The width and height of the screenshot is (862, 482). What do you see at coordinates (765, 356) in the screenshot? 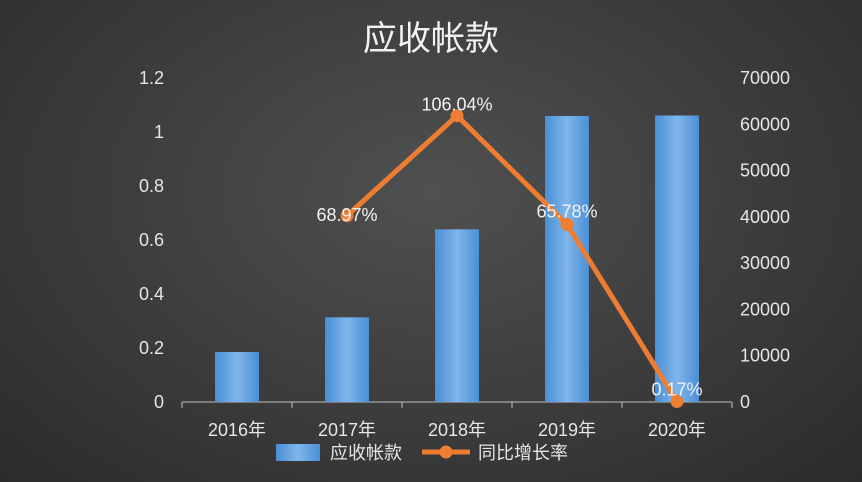
I see `y-right-tick-label: 10000` at bounding box center [765, 356].